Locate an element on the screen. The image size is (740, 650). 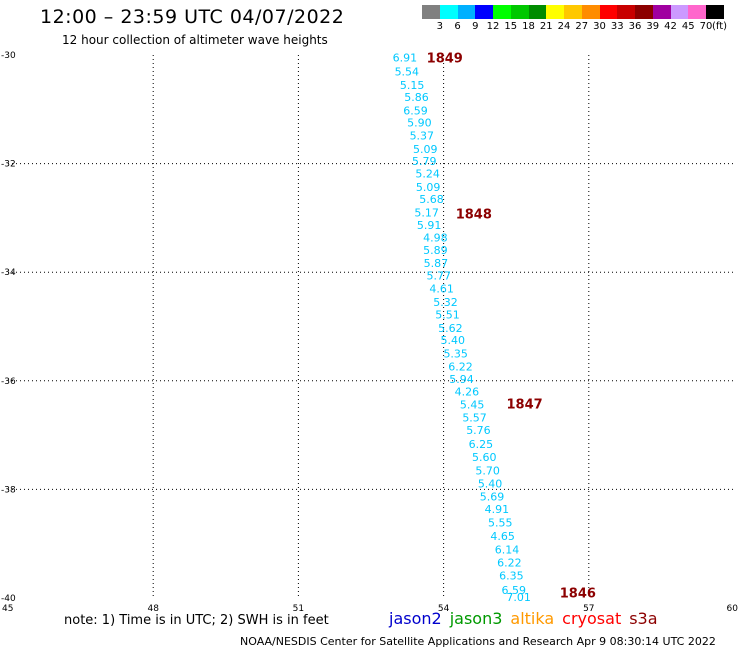
legend-unit: (ft) is located at coordinates (720, 26).